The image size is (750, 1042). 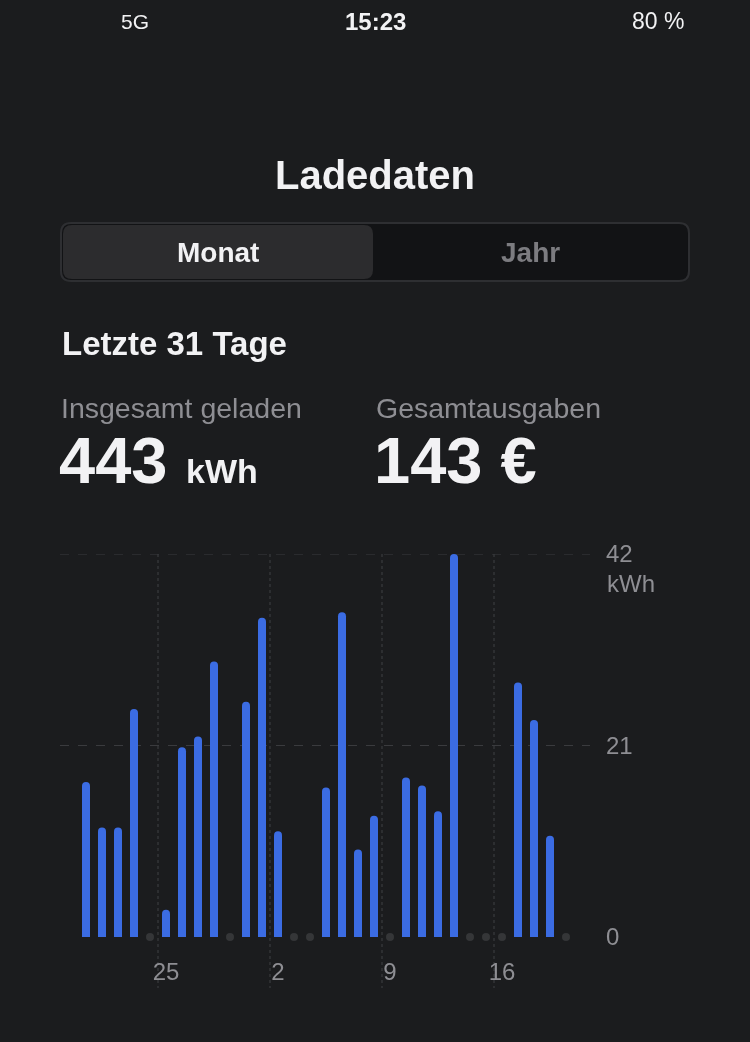 What do you see at coordinates (488, 408) in the screenshot?
I see `text: Gesamtausgaben` at bounding box center [488, 408].